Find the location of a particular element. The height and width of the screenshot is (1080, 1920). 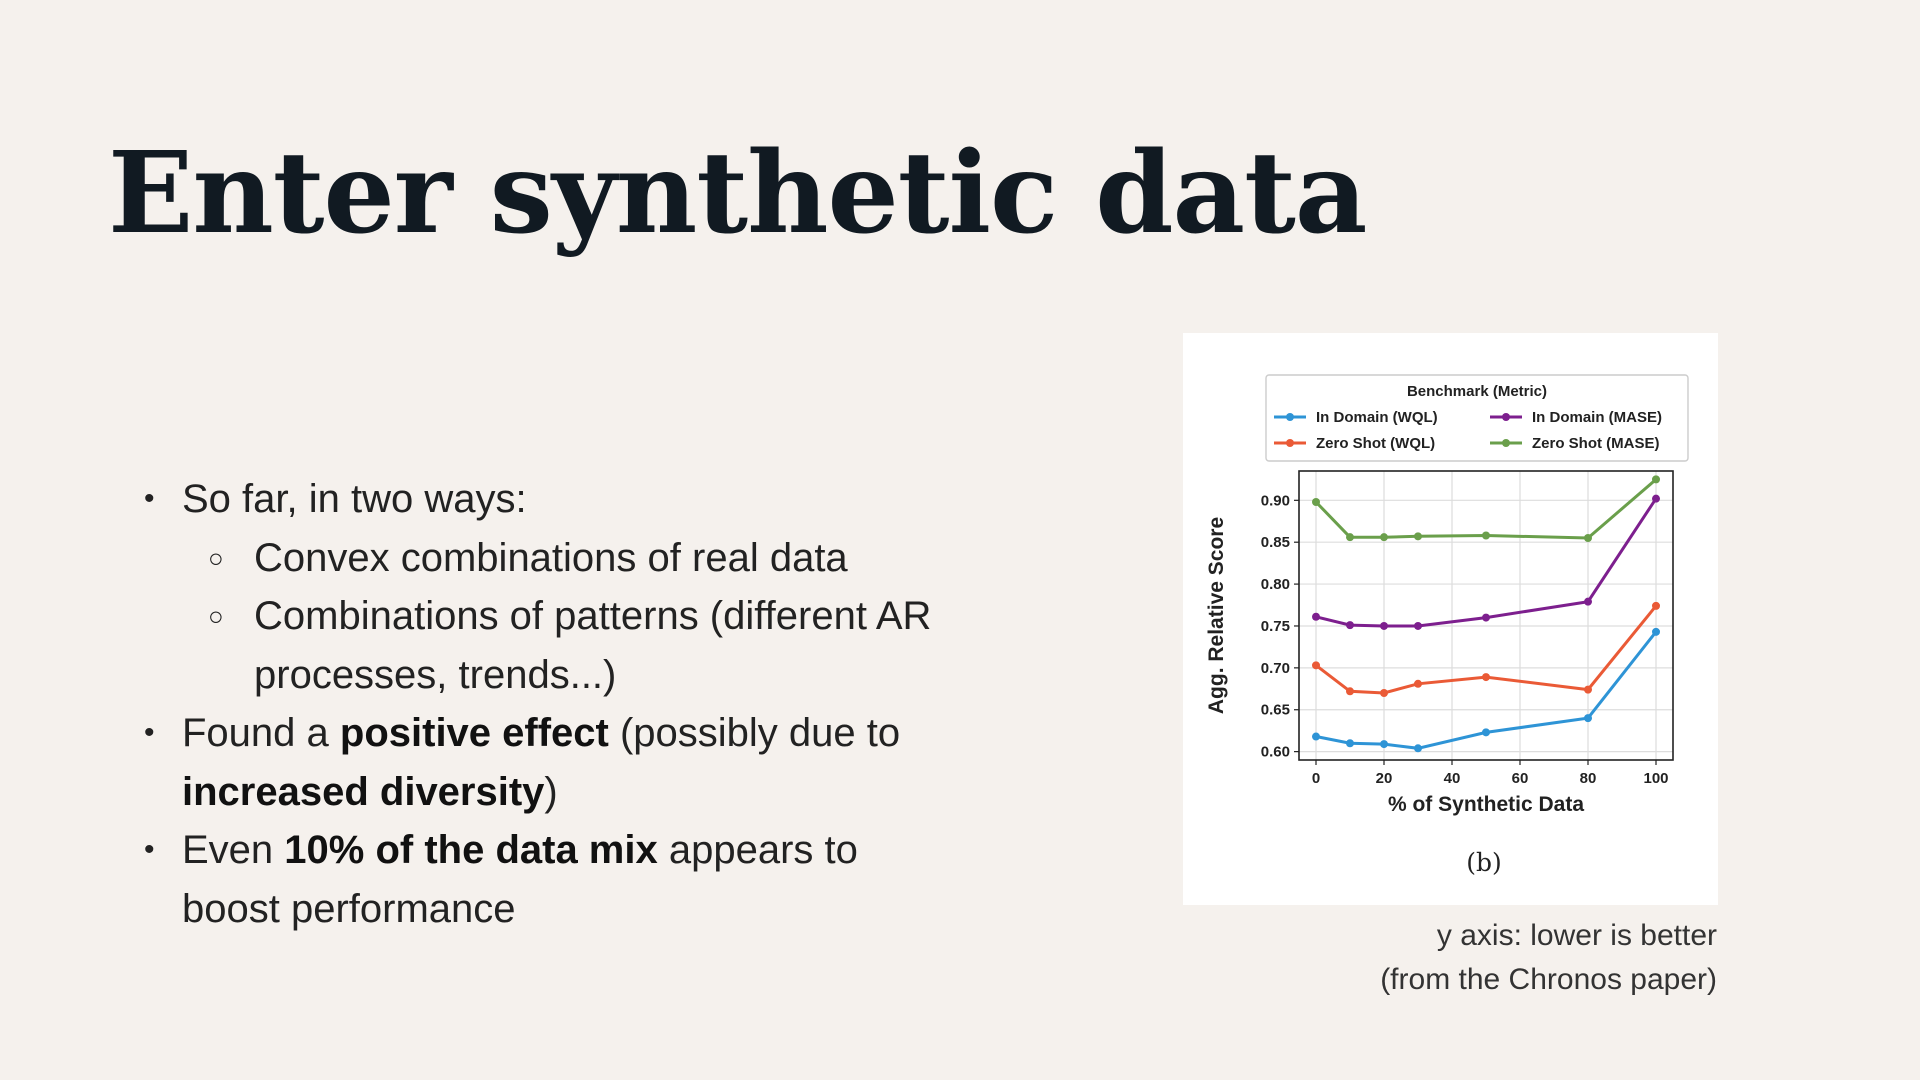

x-axis-label: % of Synthetic Data is located at coordinates (1486, 804).